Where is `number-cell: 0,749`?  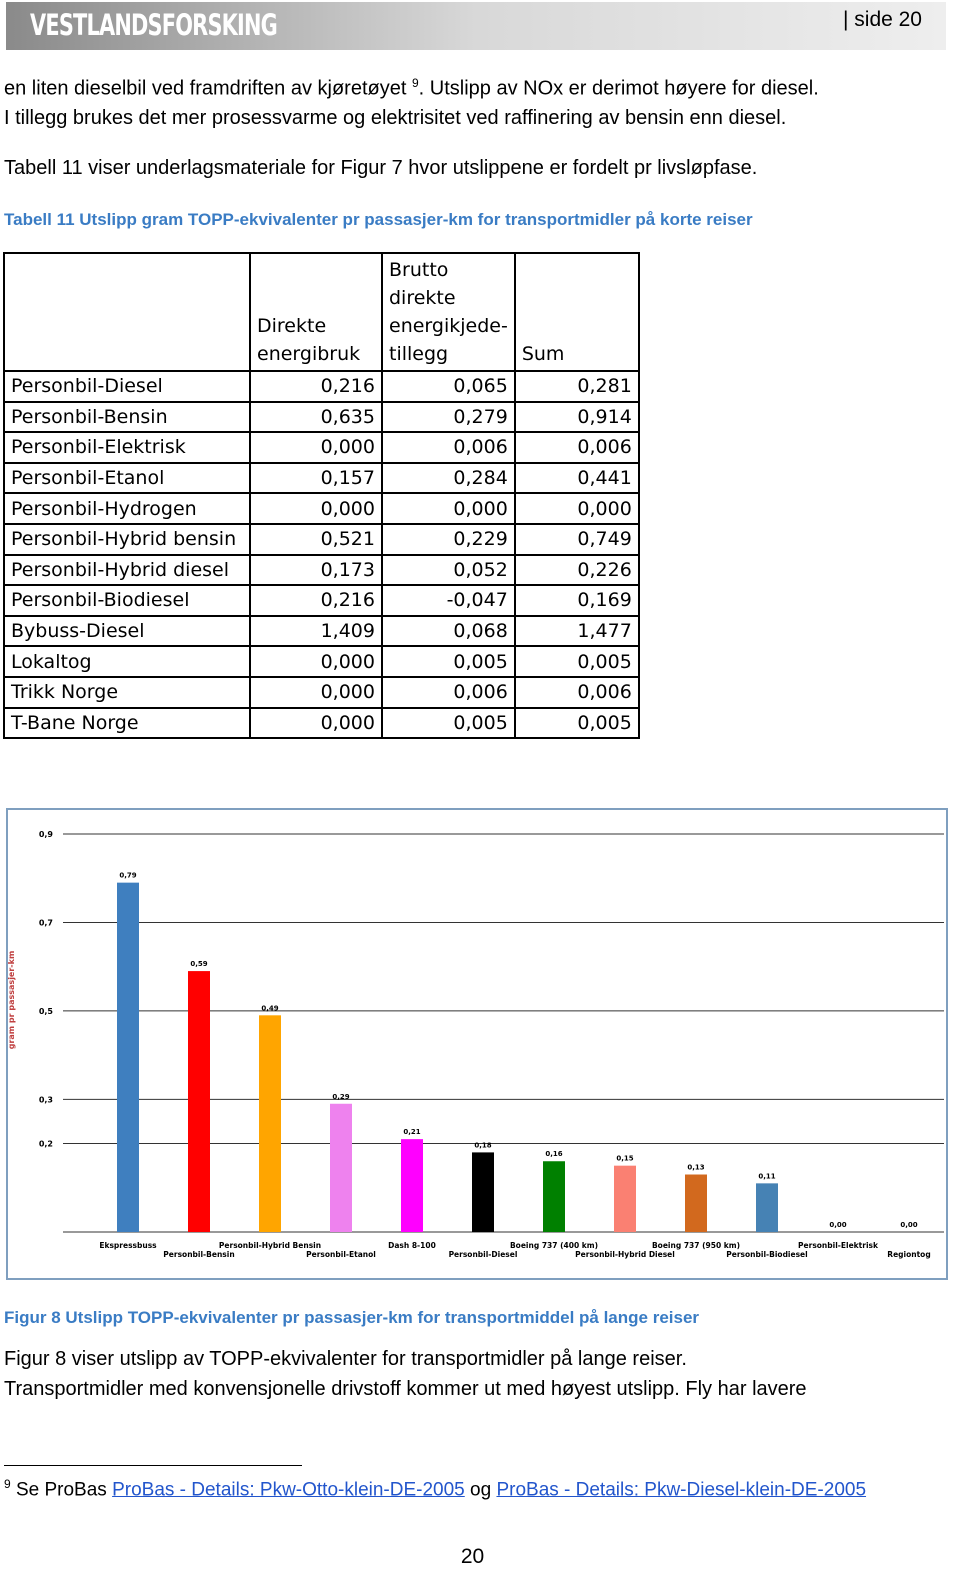
number-cell: 0,749 is located at coordinates (576, 539).